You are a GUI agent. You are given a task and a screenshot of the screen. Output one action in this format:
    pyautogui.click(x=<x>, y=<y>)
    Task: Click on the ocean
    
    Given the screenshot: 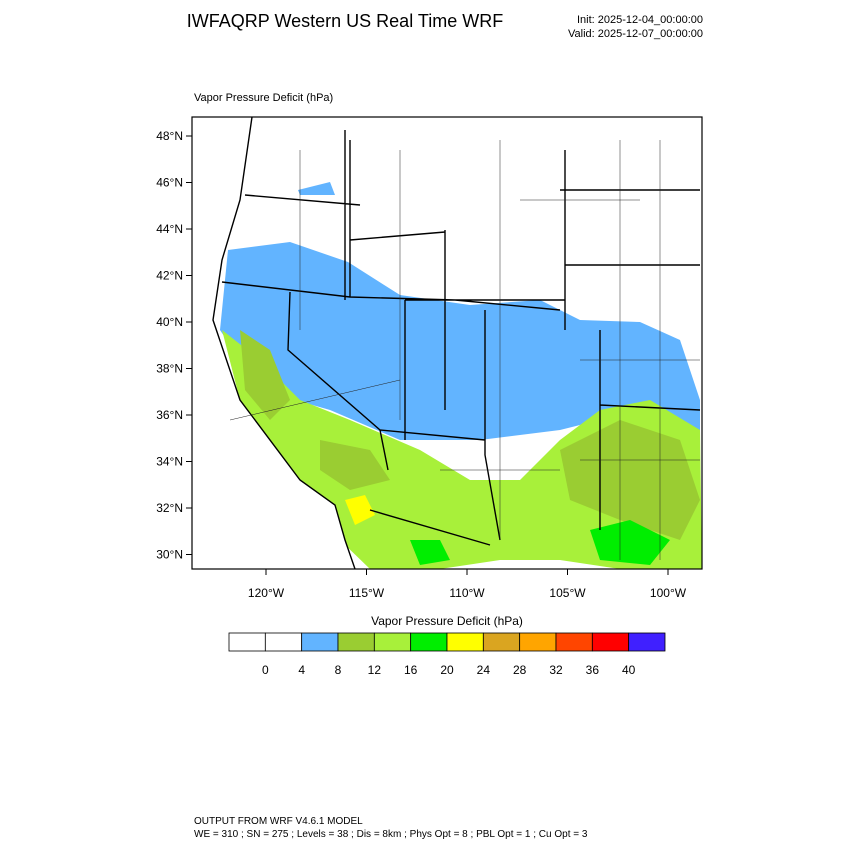 What is the action you would take?
    pyautogui.click(x=273, y=343)
    